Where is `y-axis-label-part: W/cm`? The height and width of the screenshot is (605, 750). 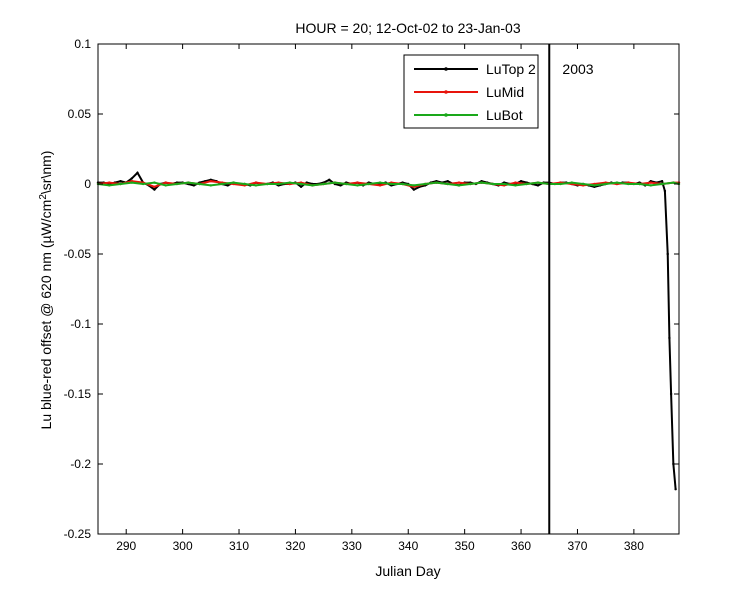
y-axis-label-part: W/cm is located at coordinates (46, 218).